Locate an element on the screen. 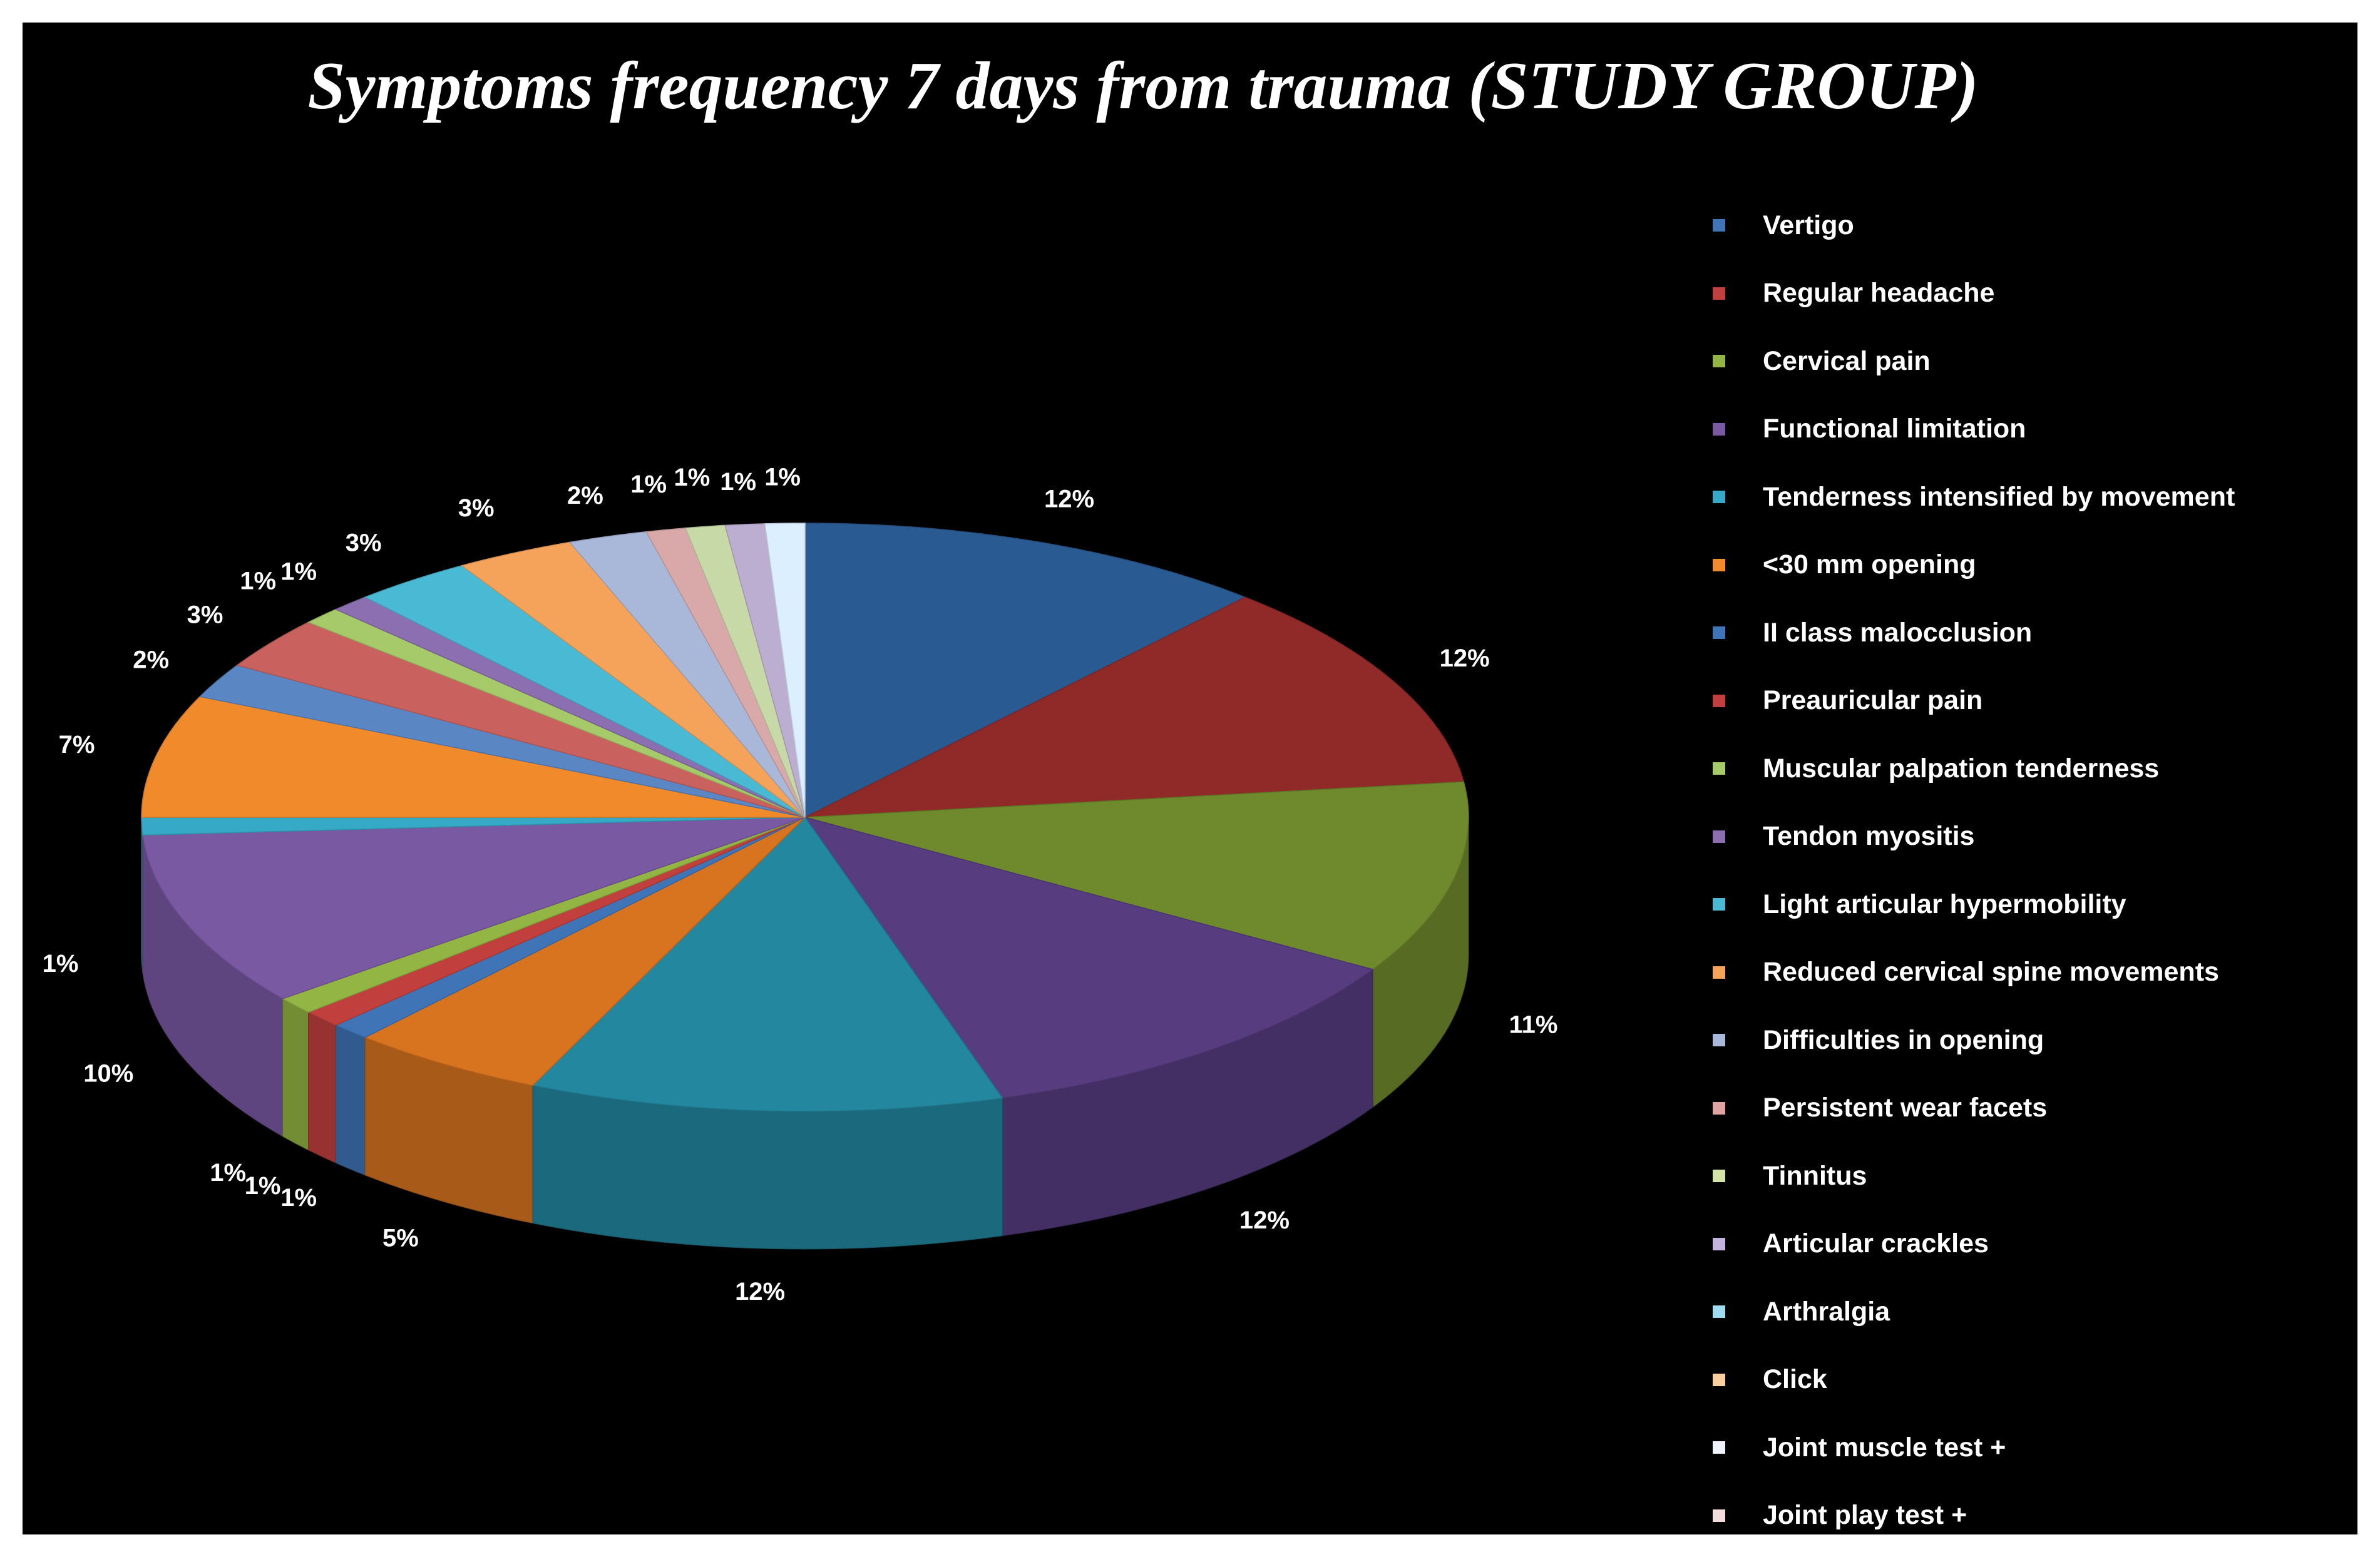 The width and height of the screenshot is (2380, 1557). legend-label: Functional limitation is located at coordinates (1894, 429).